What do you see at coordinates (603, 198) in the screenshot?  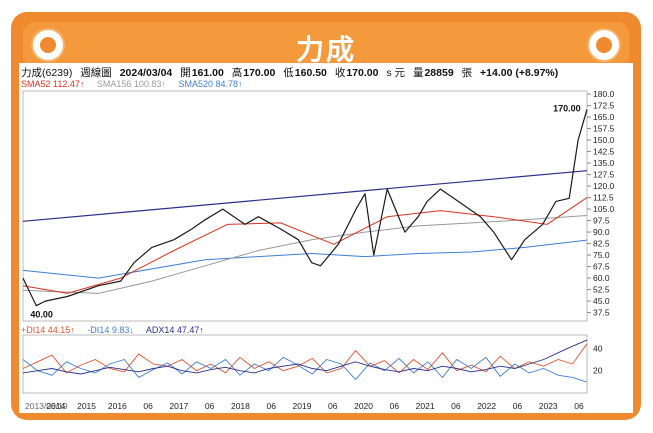 I see `y-tick-label: 112.5` at bounding box center [603, 198].